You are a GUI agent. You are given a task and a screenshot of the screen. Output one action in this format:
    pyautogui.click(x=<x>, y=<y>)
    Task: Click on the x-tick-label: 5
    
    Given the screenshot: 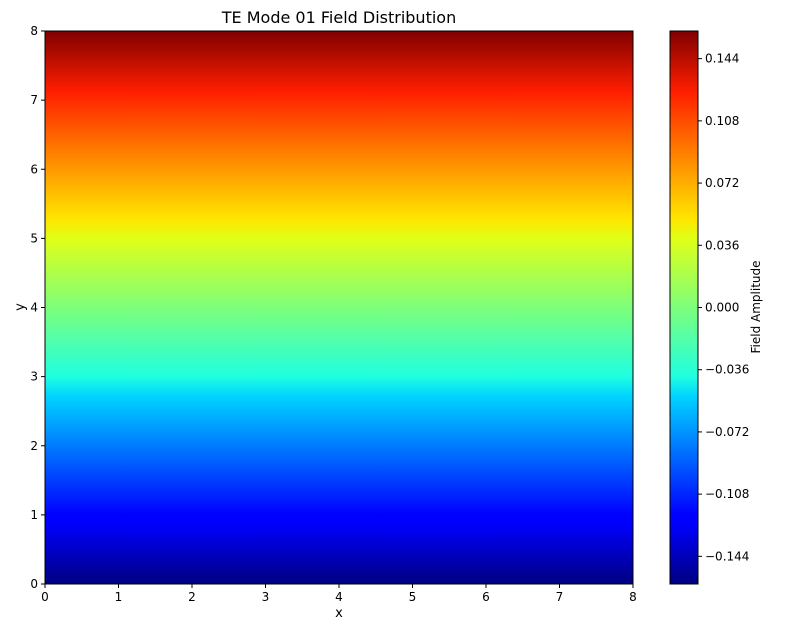 What is the action you would take?
    pyautogui.click(x=413, y=597)
    